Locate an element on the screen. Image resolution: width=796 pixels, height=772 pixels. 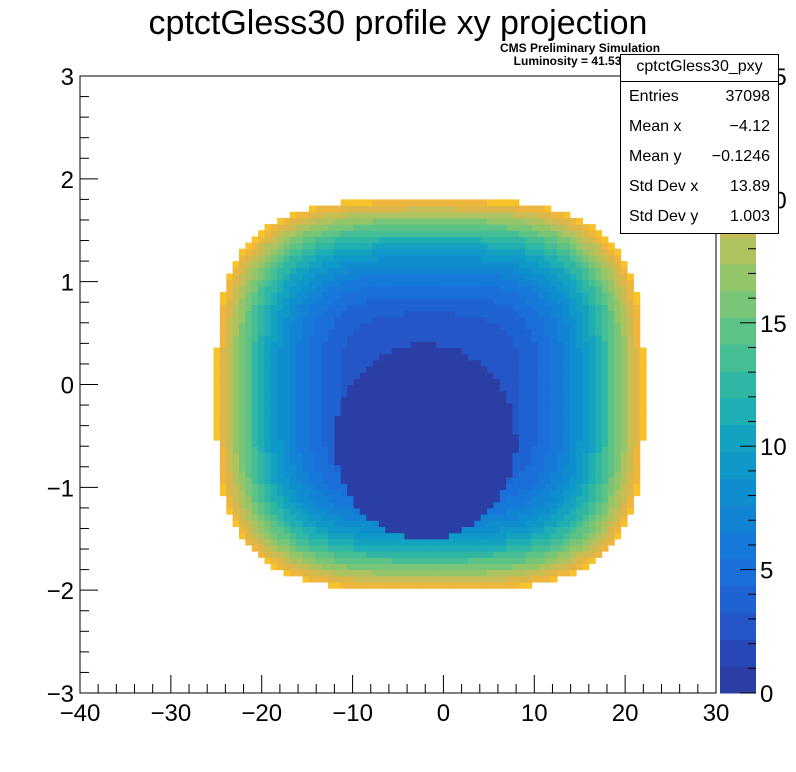
stats-key: Mean y is located at coordinates (655, 156).